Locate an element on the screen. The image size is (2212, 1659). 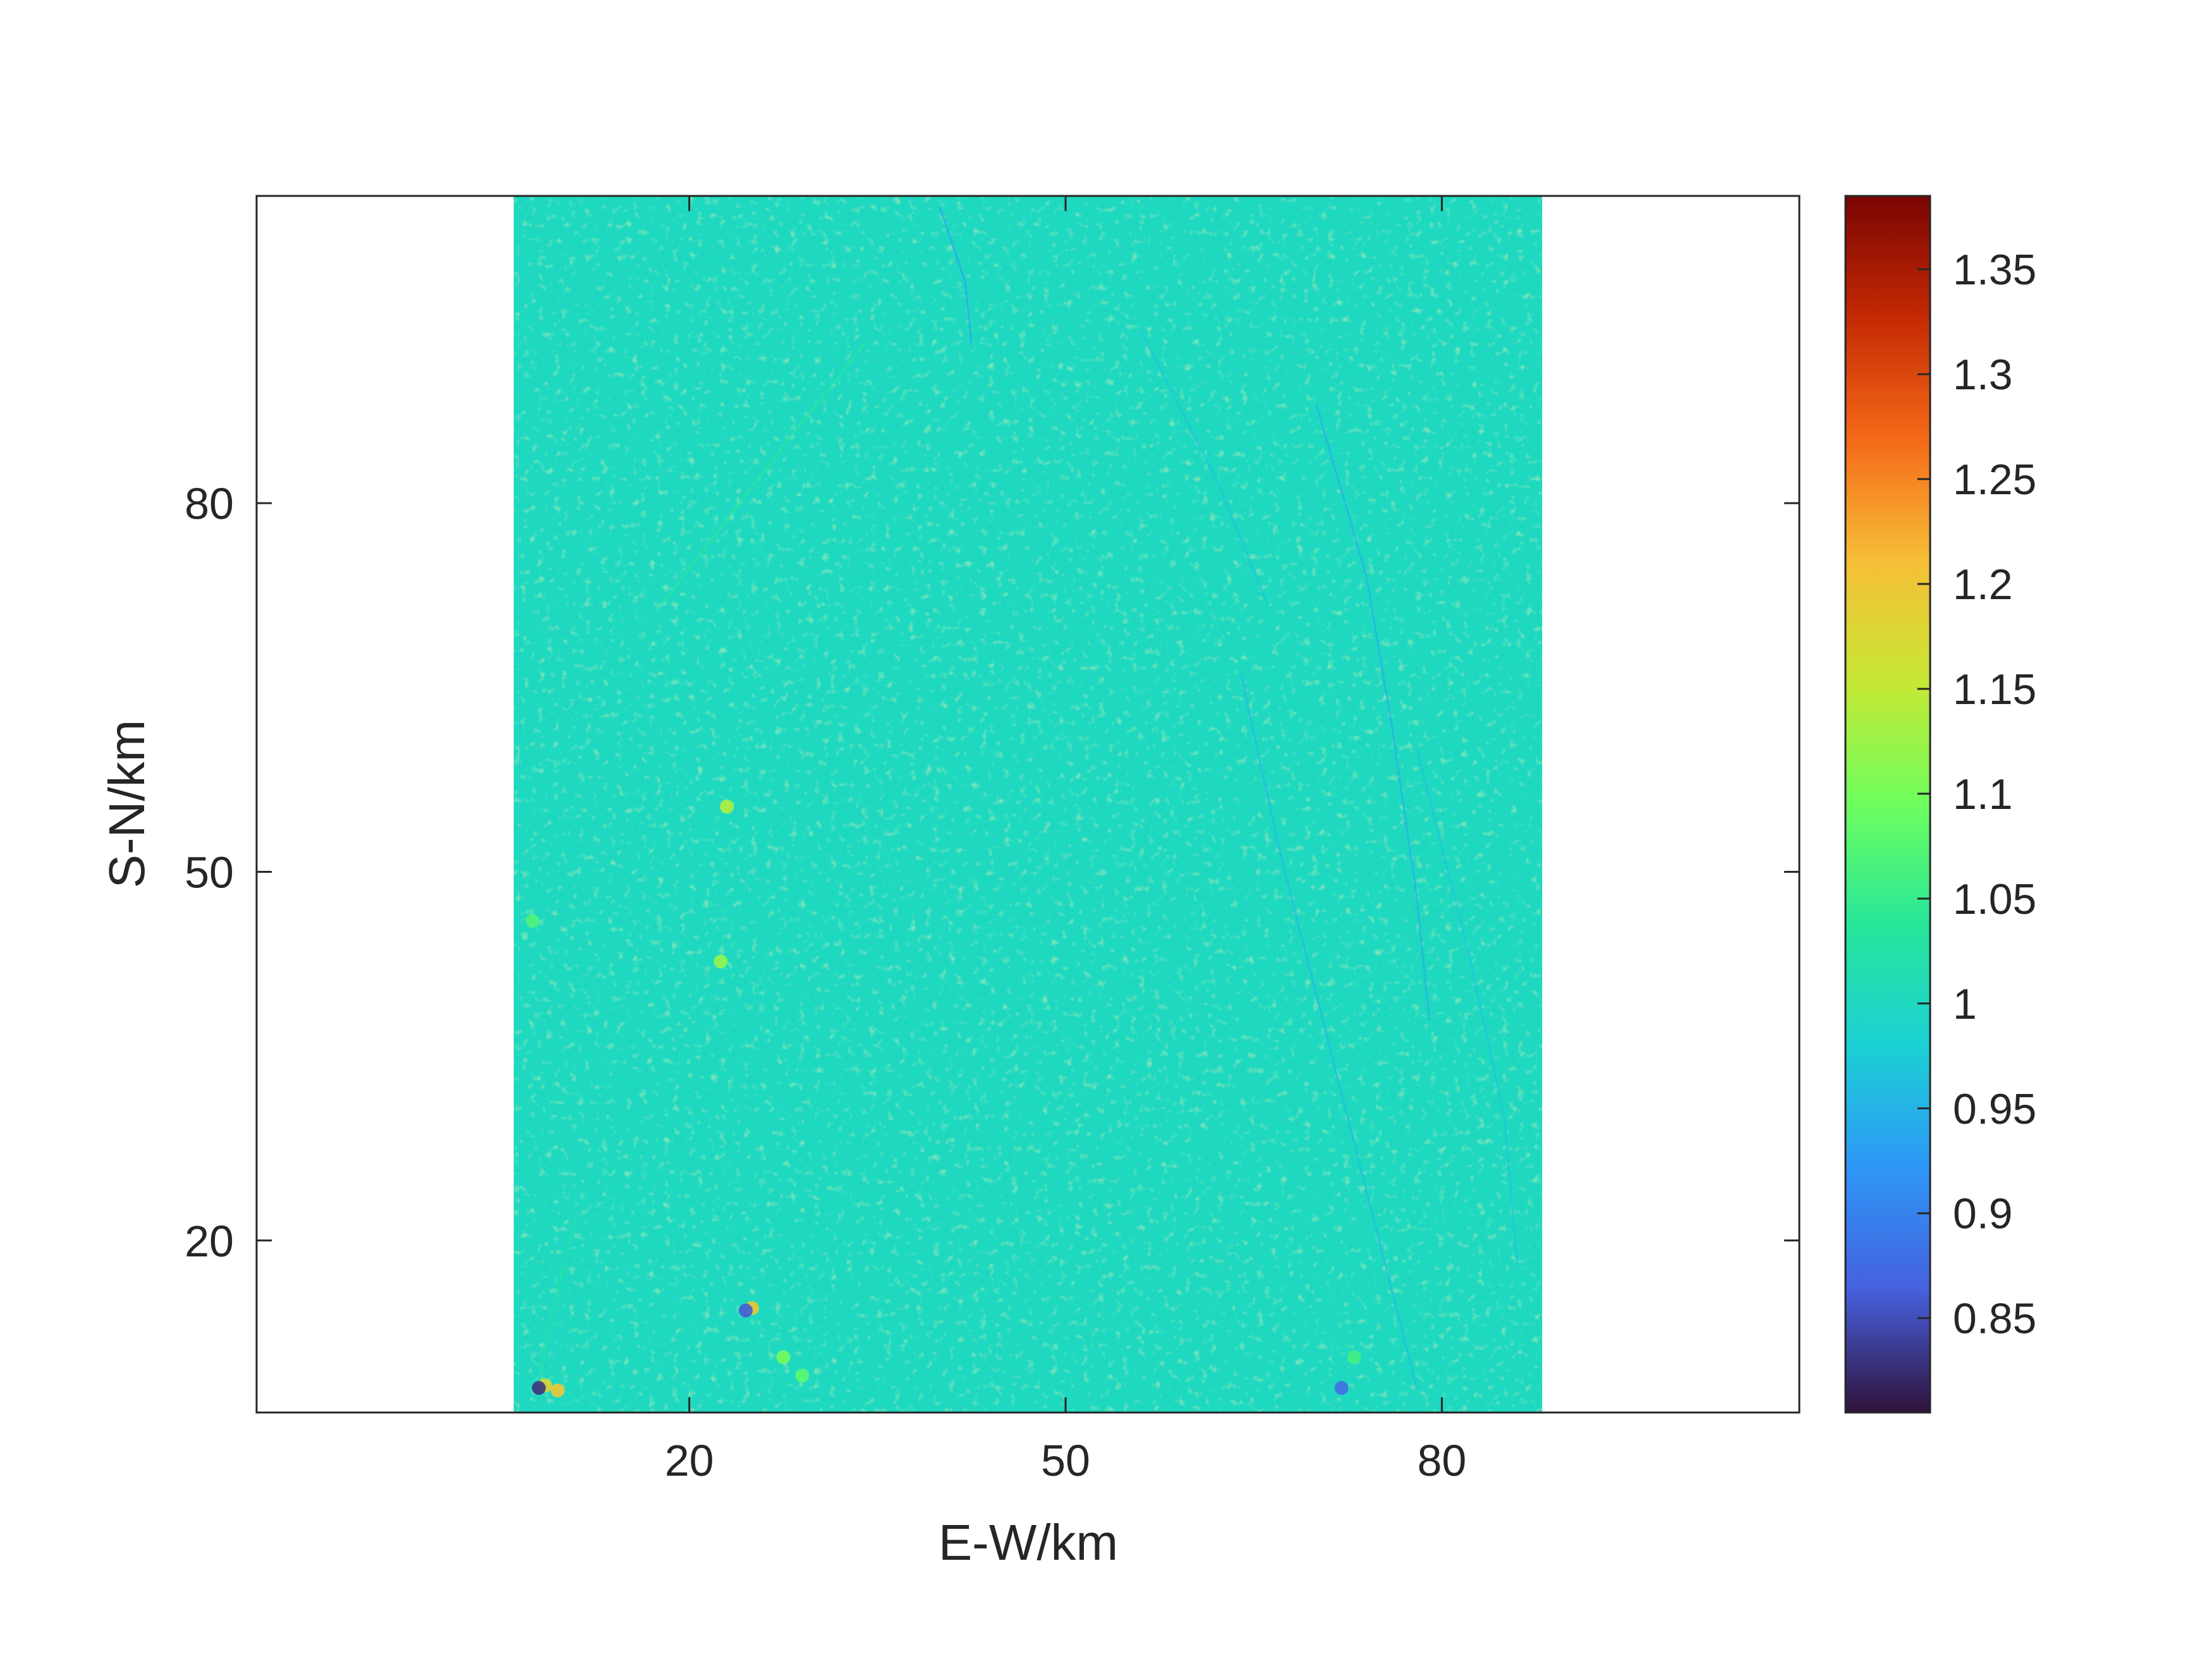
x-axis-label: E-W/km is located at coordinates (1028, 1542).